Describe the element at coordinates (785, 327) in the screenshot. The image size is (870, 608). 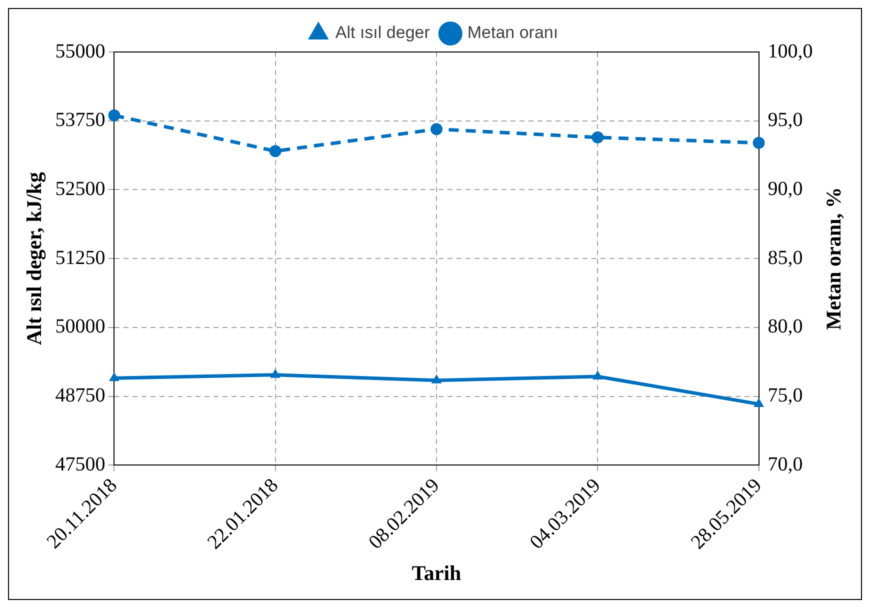
I see `y2-tick-label: 80,0` at that location.